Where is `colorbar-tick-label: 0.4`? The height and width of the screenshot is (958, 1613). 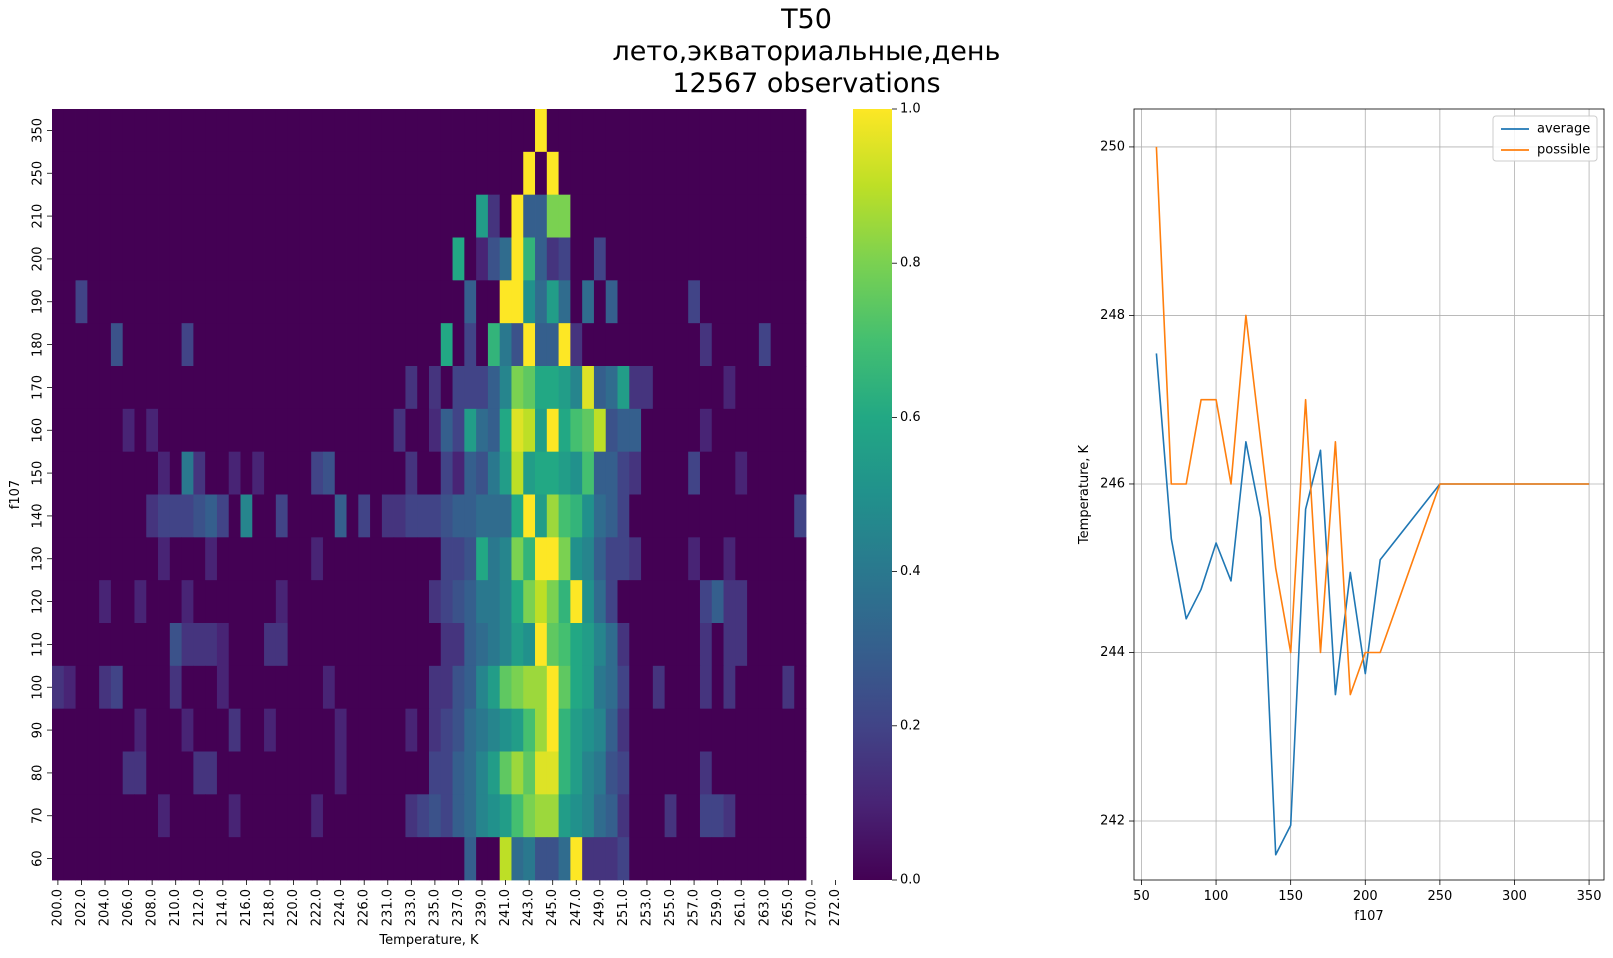
colorbar-tick-label: 0.4 is located at coordinates (910, 571).